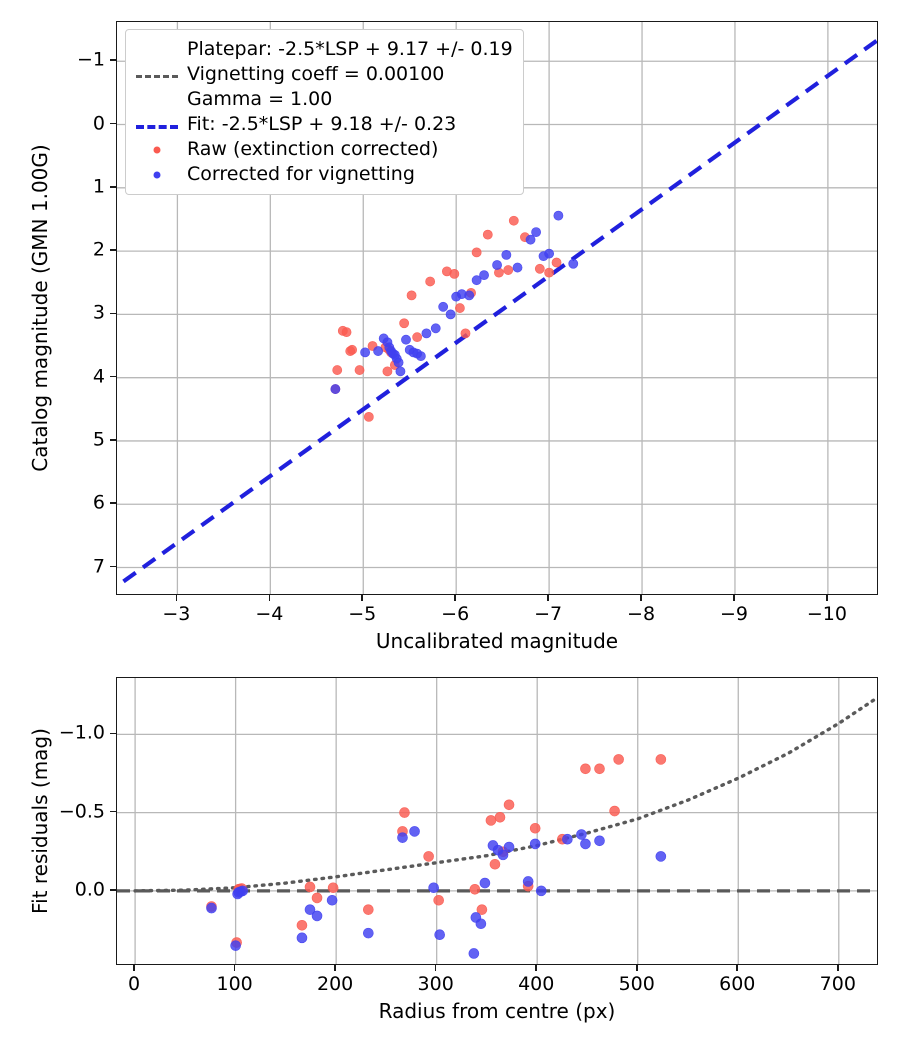  I want to click on legend-dashed-blue-line-icon, so click(157, 125).